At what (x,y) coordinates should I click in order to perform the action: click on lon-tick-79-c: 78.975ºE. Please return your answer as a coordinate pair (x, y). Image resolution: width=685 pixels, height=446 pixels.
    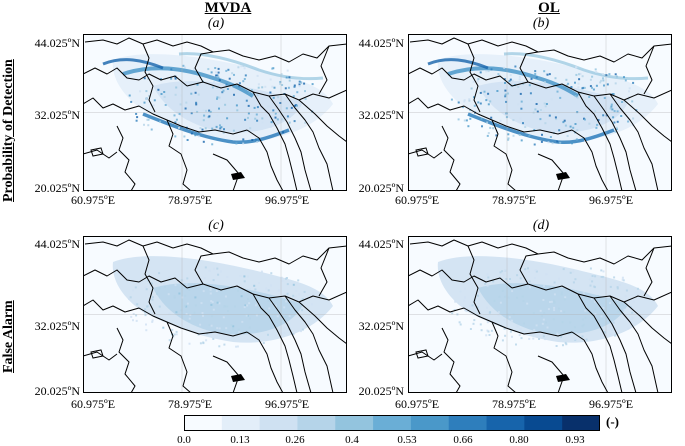
    Looking at the image, I should click on (190, 404).